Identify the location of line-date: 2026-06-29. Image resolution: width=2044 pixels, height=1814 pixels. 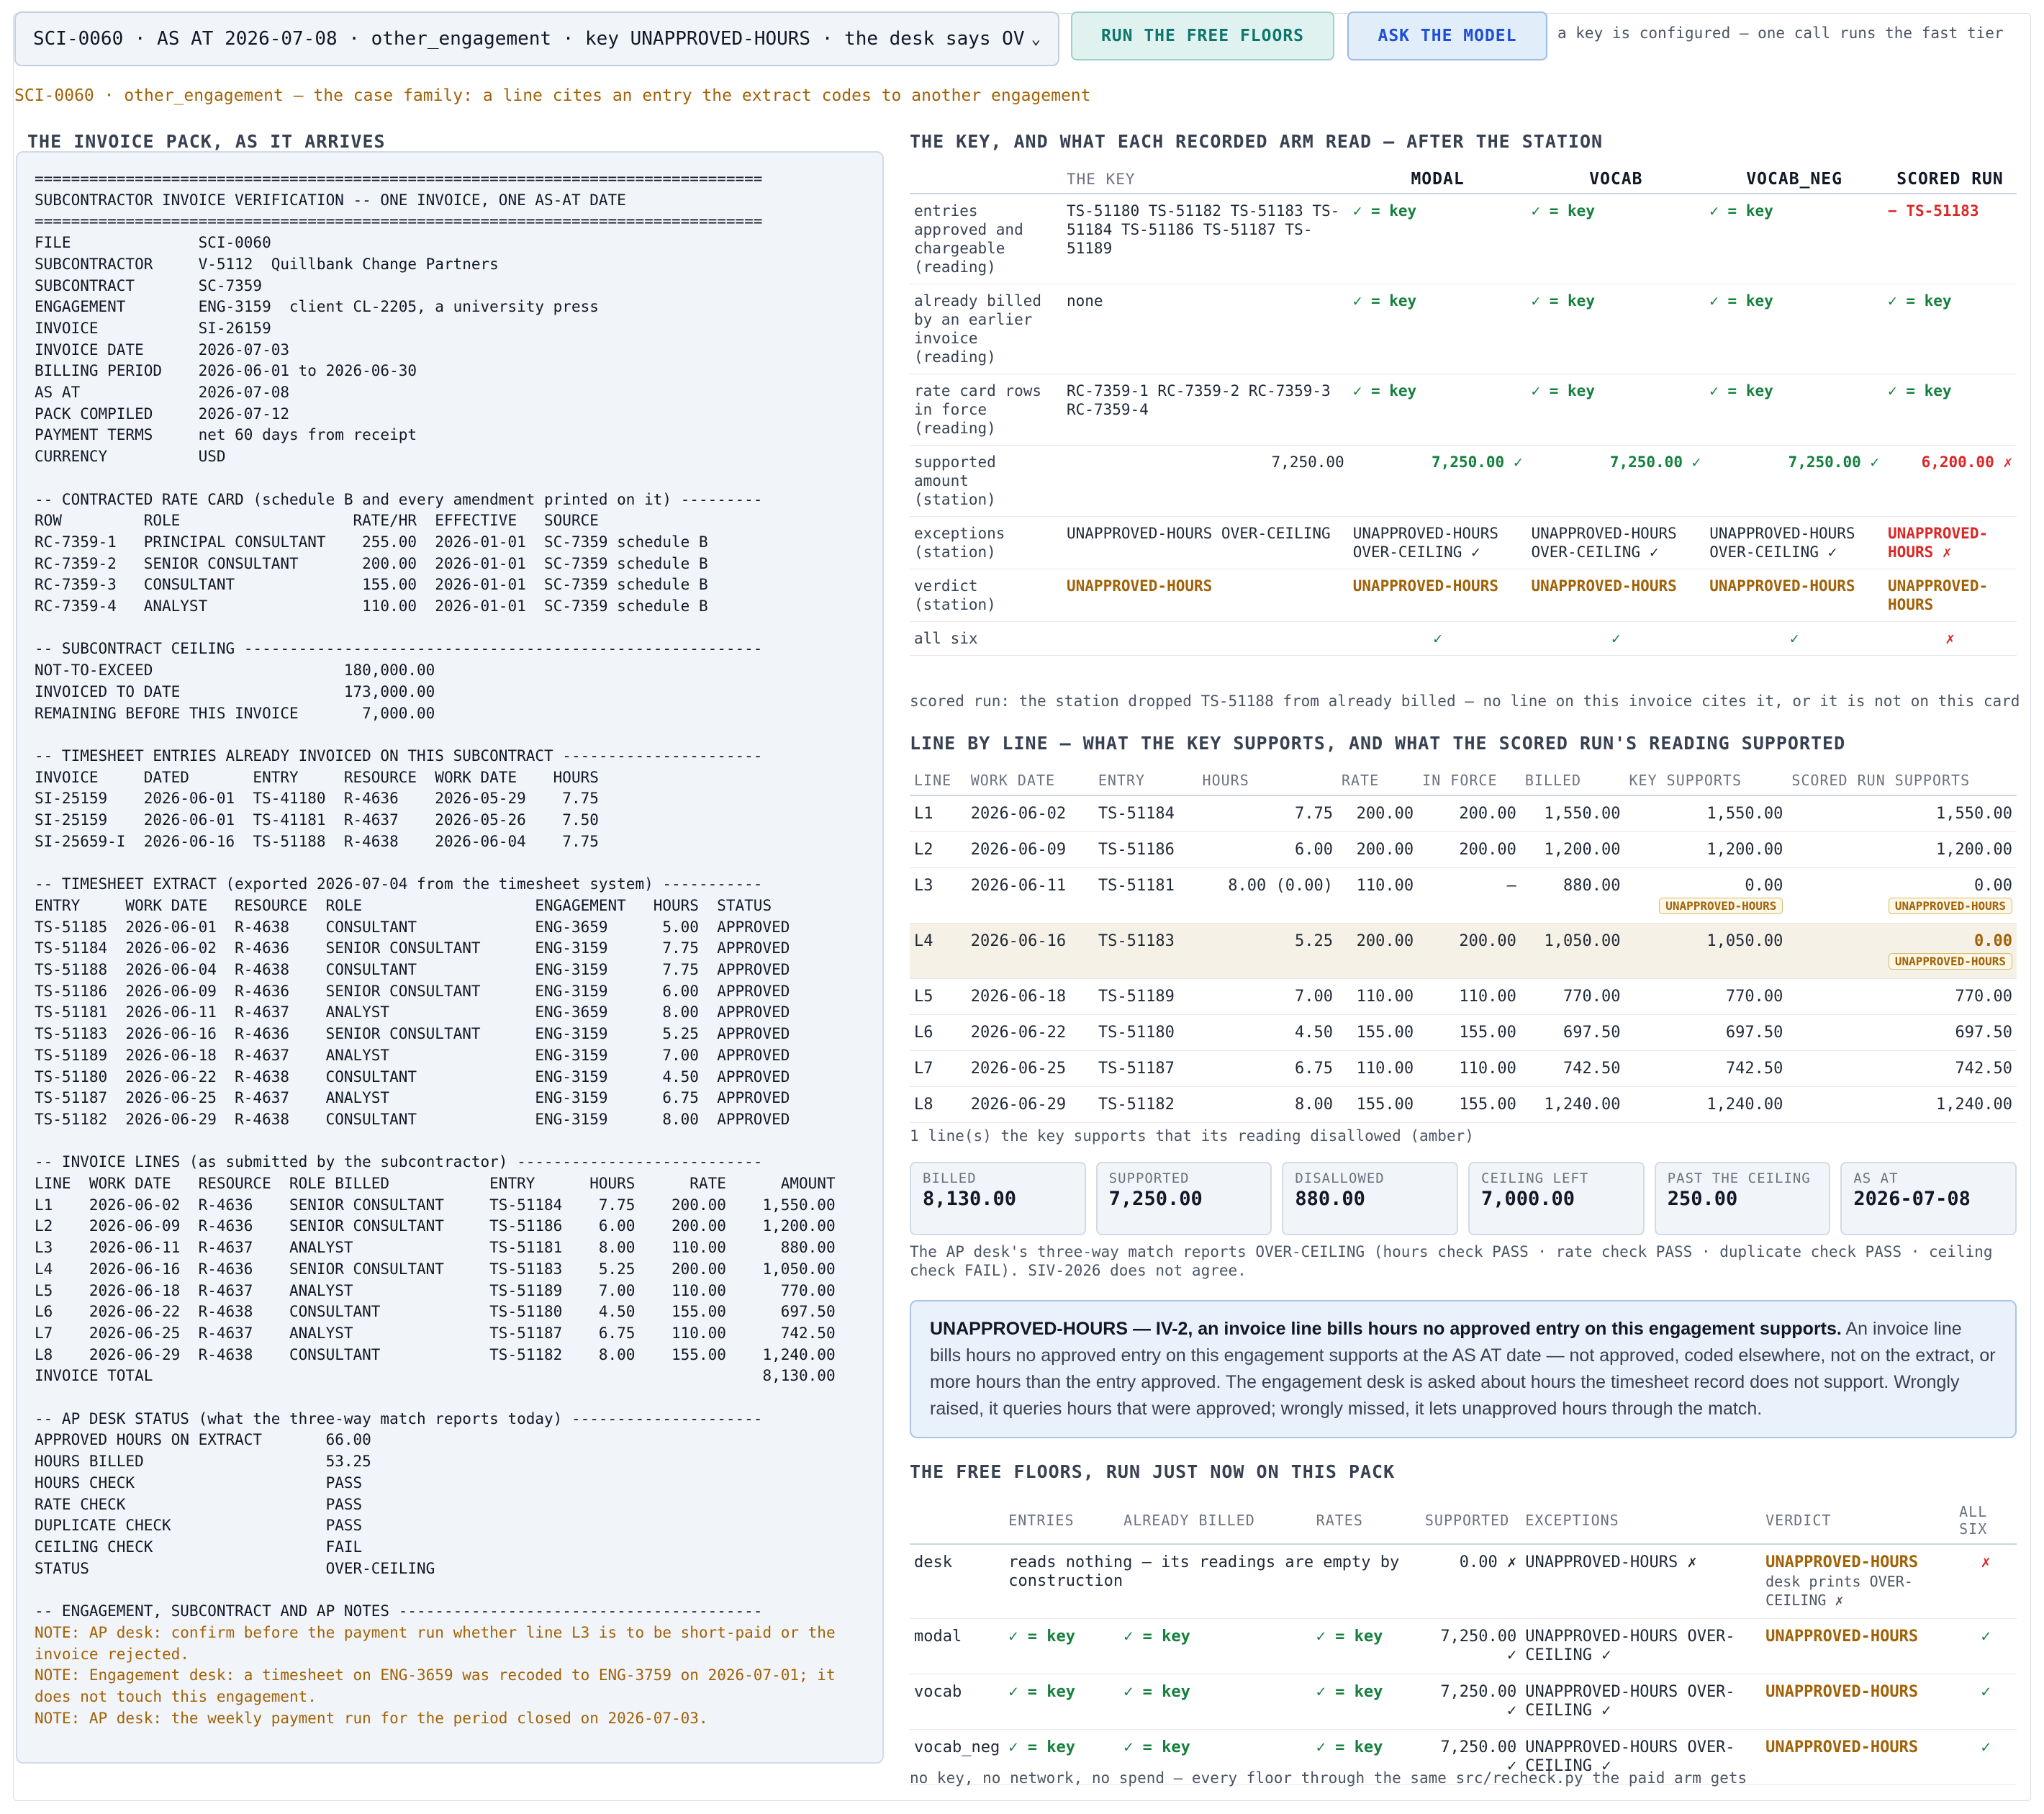
(1030, 1104).